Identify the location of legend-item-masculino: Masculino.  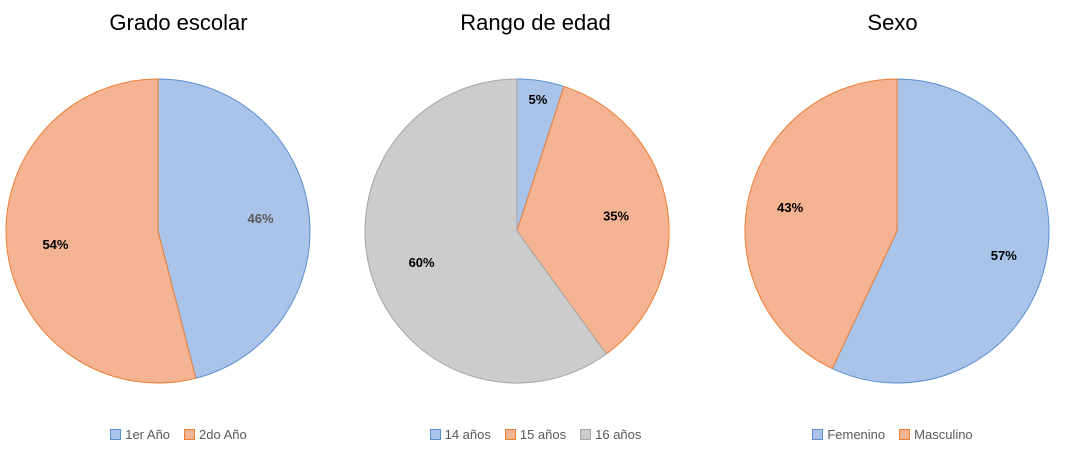
(936, 434).